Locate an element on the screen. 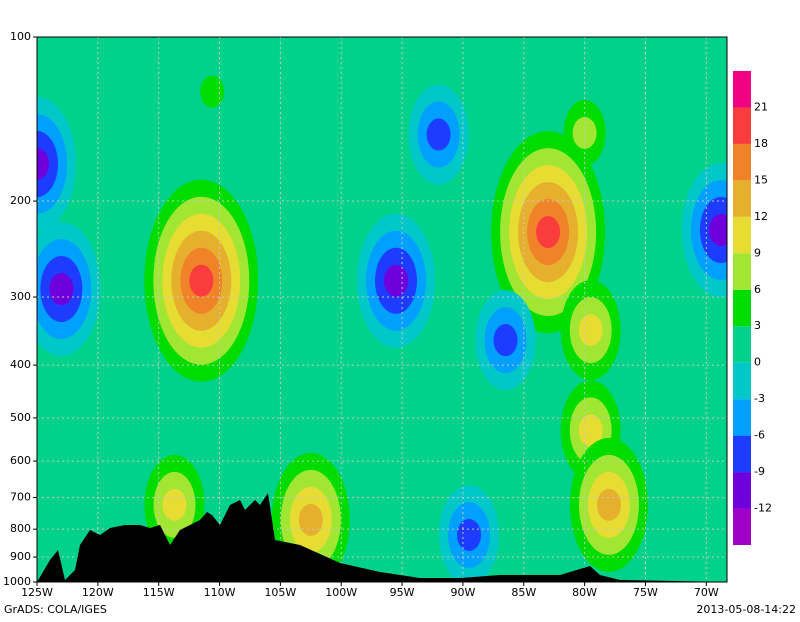 The height and width of the screenshot is (622, 800). y-tick-label: 100 is located at coordinates (20, 36).